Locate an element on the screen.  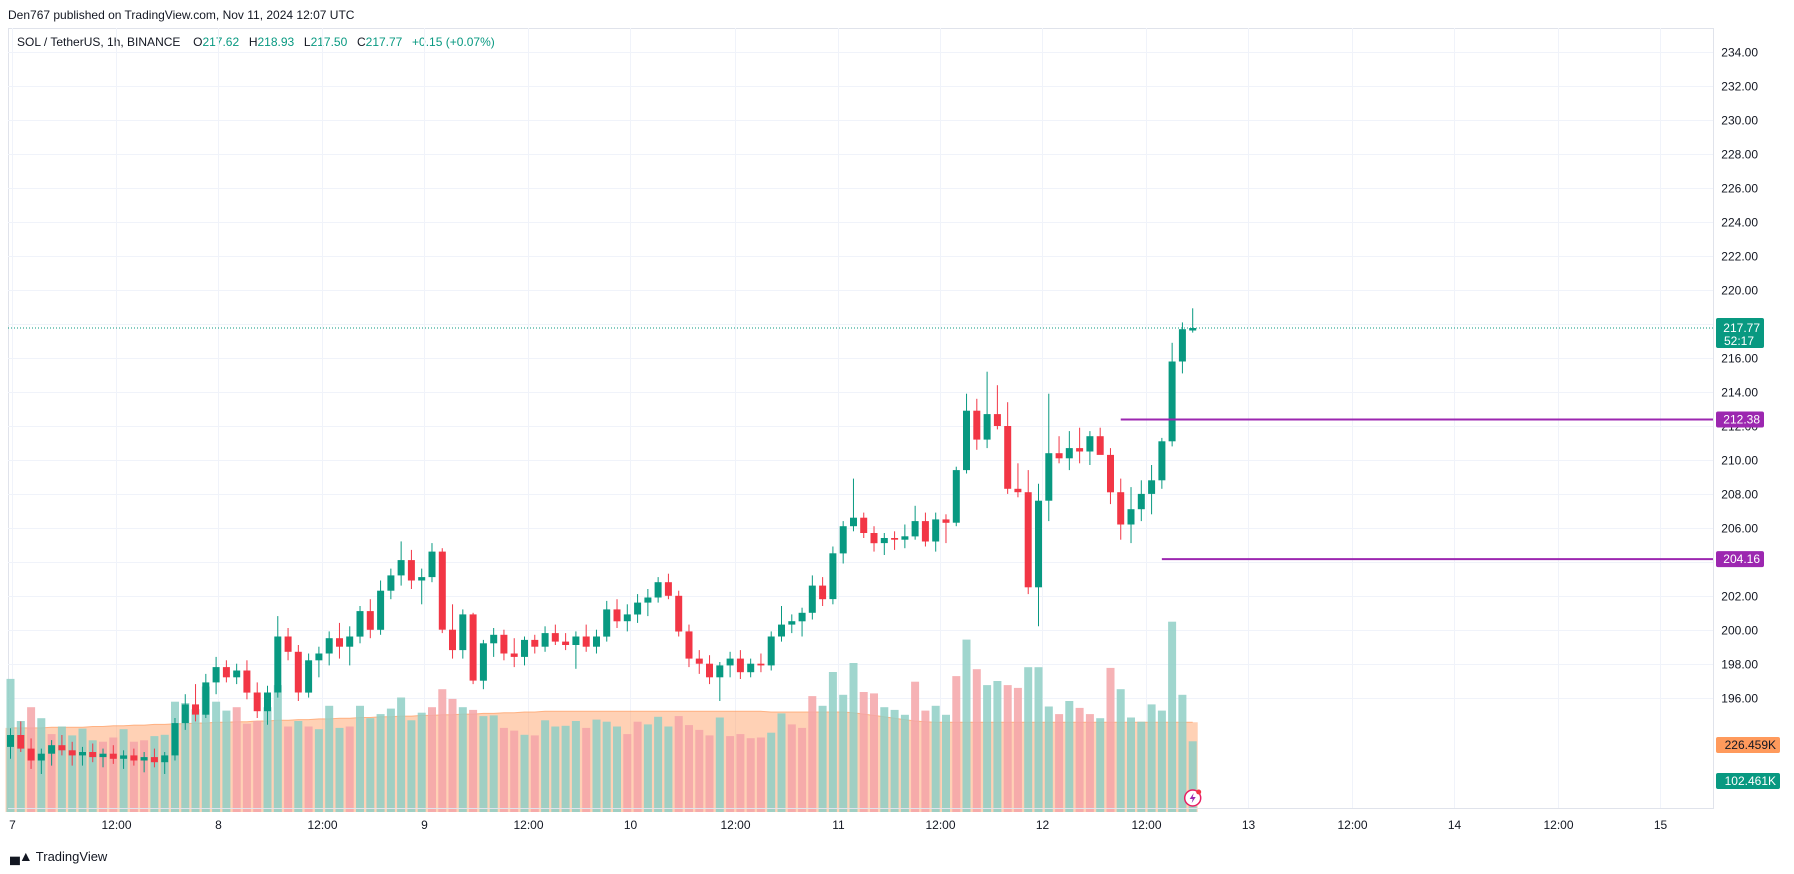
level-label: 204.16 is located at coordinates (1741, 559).